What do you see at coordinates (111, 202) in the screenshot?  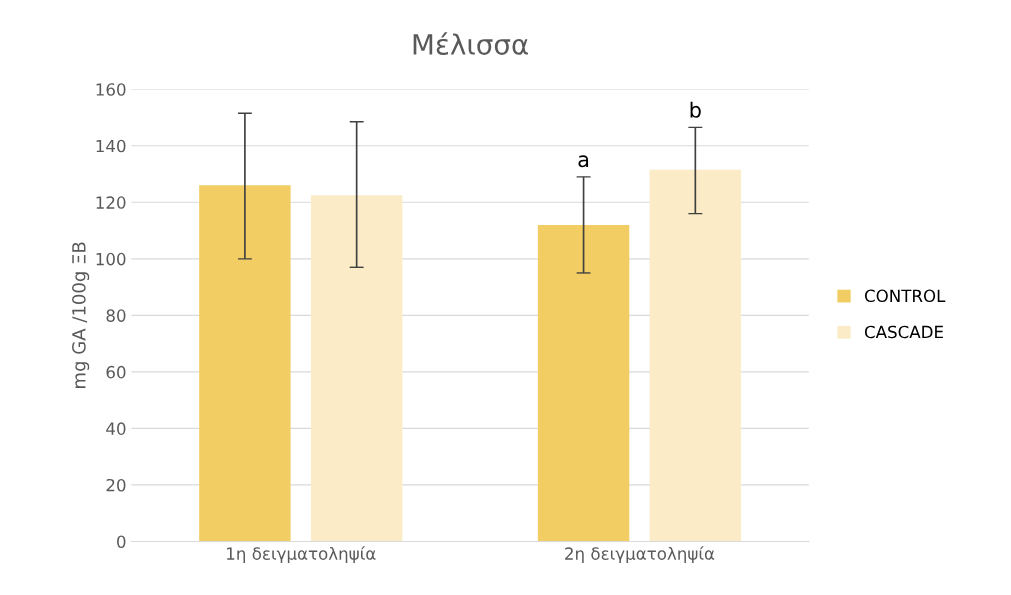 I see `y-tick-label: 120` at bounding box center [111, 202].